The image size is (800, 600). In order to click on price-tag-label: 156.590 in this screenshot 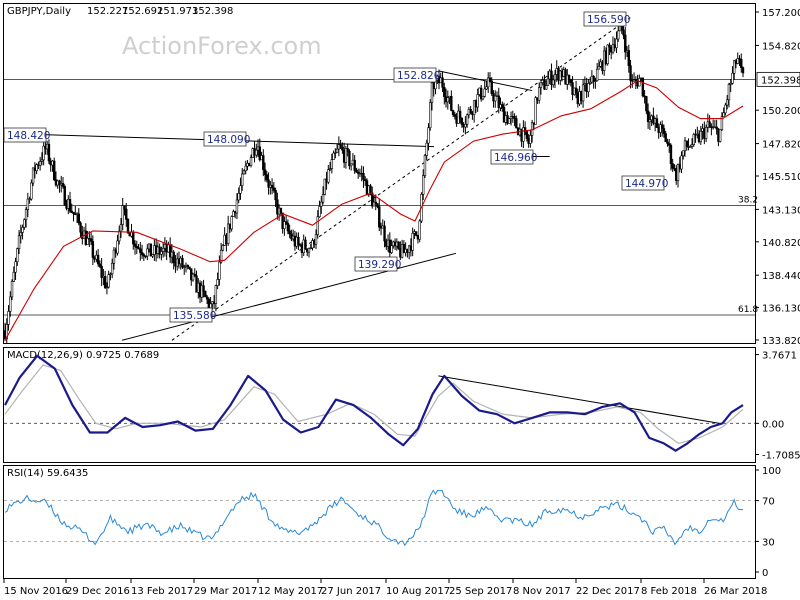, I will do `click(608, 20)`.